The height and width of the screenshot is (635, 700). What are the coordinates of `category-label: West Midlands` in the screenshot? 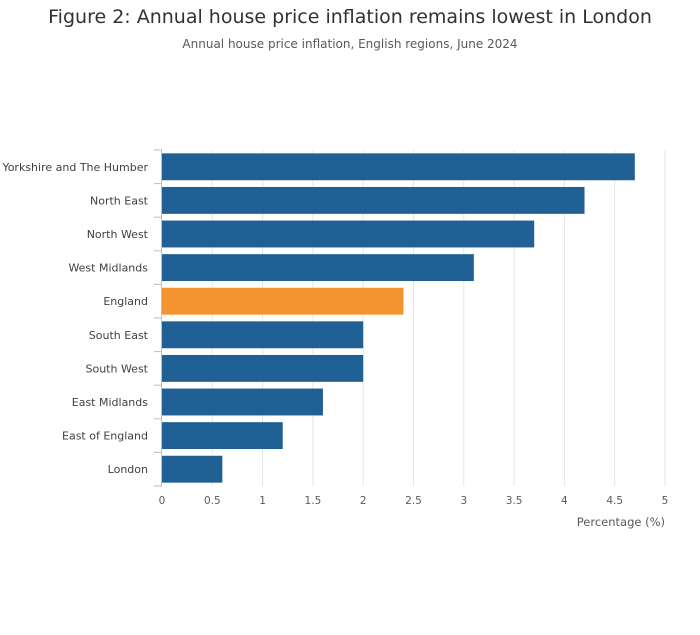 It's located at (108, 268).